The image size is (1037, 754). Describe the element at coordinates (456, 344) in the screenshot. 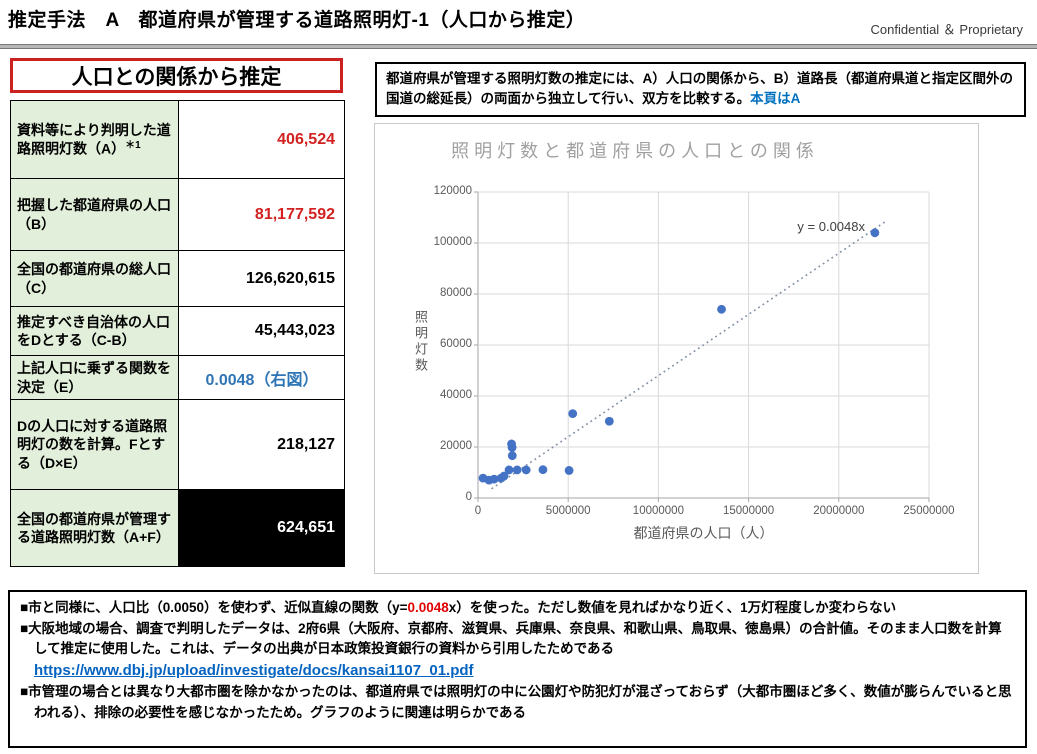

I see `y-tick-label: 60000` at that location.